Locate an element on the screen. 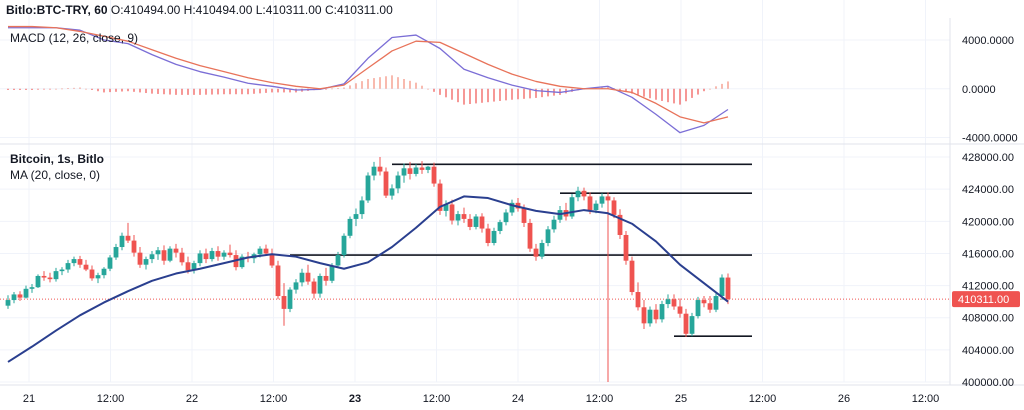  time-tick-label: 22 is located at coordinates (192, 399).